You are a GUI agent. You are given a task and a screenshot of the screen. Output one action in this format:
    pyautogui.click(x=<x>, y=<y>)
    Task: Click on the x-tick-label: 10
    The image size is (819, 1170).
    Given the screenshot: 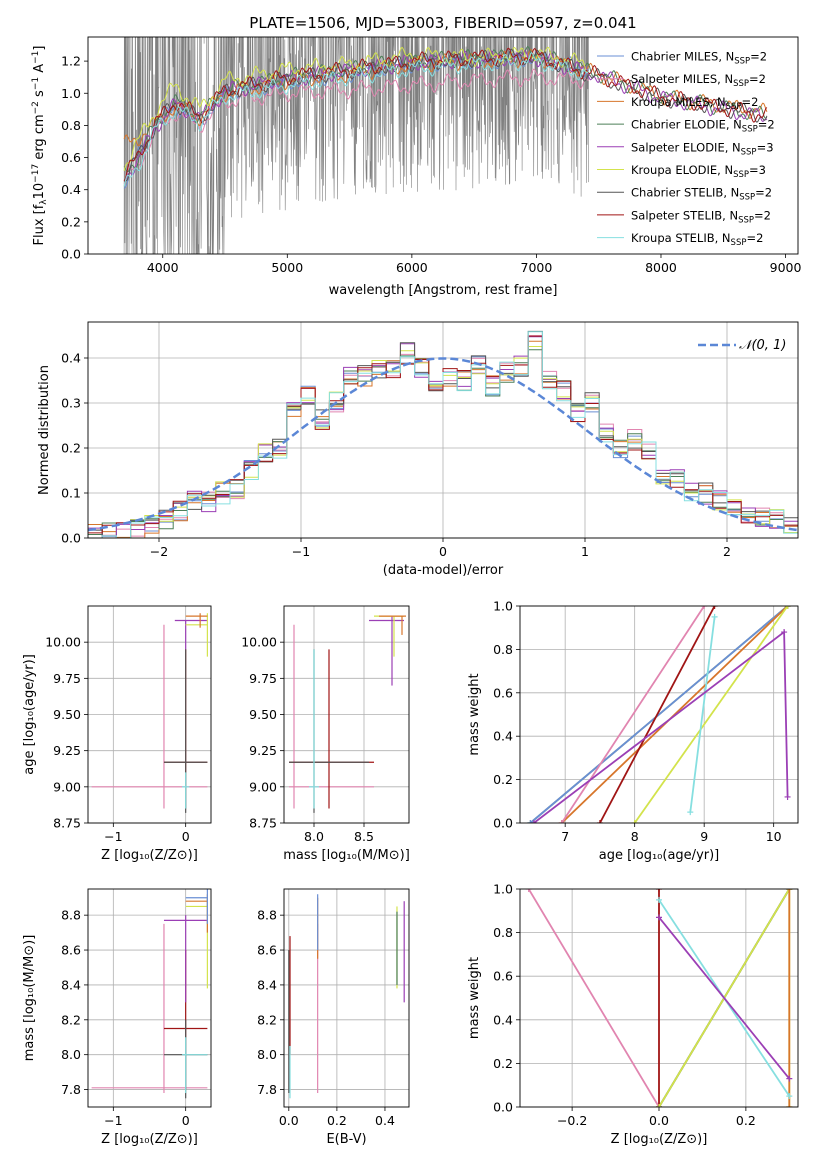 What is the action you would take?
    pyautogui.click(x=774, y=836)
    